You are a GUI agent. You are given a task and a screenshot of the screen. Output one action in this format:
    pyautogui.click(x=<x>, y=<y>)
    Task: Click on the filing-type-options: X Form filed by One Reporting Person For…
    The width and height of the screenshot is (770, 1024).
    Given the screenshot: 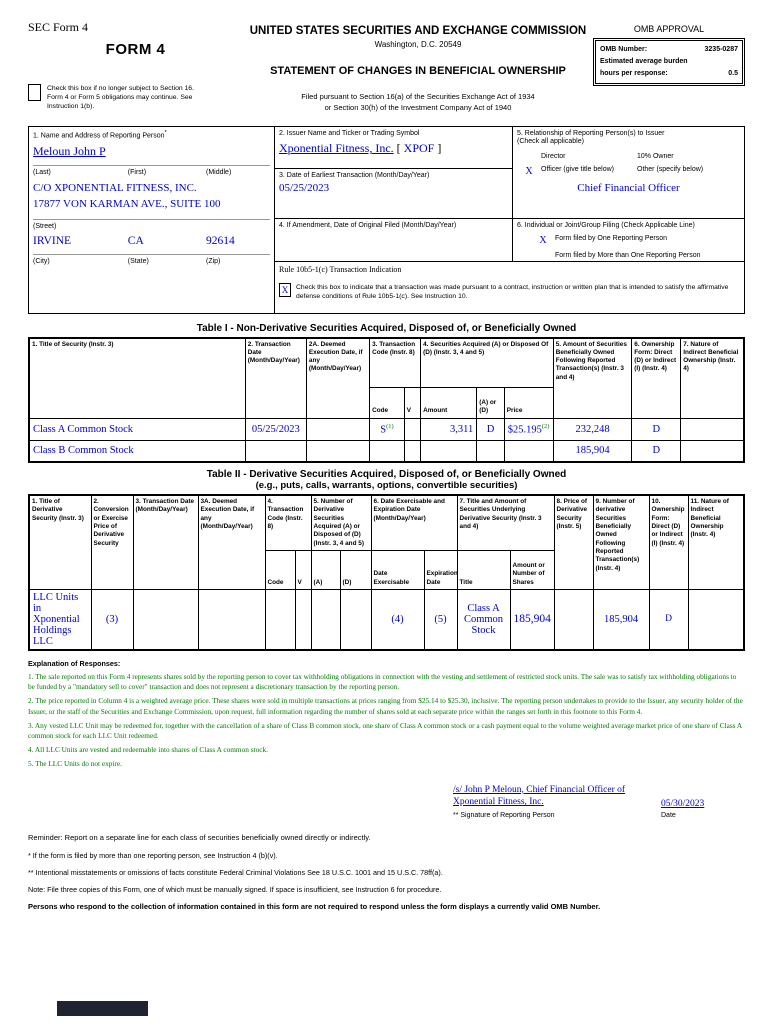 What is the action you would take?
    pyautogui.click(x=628, y=247)
    